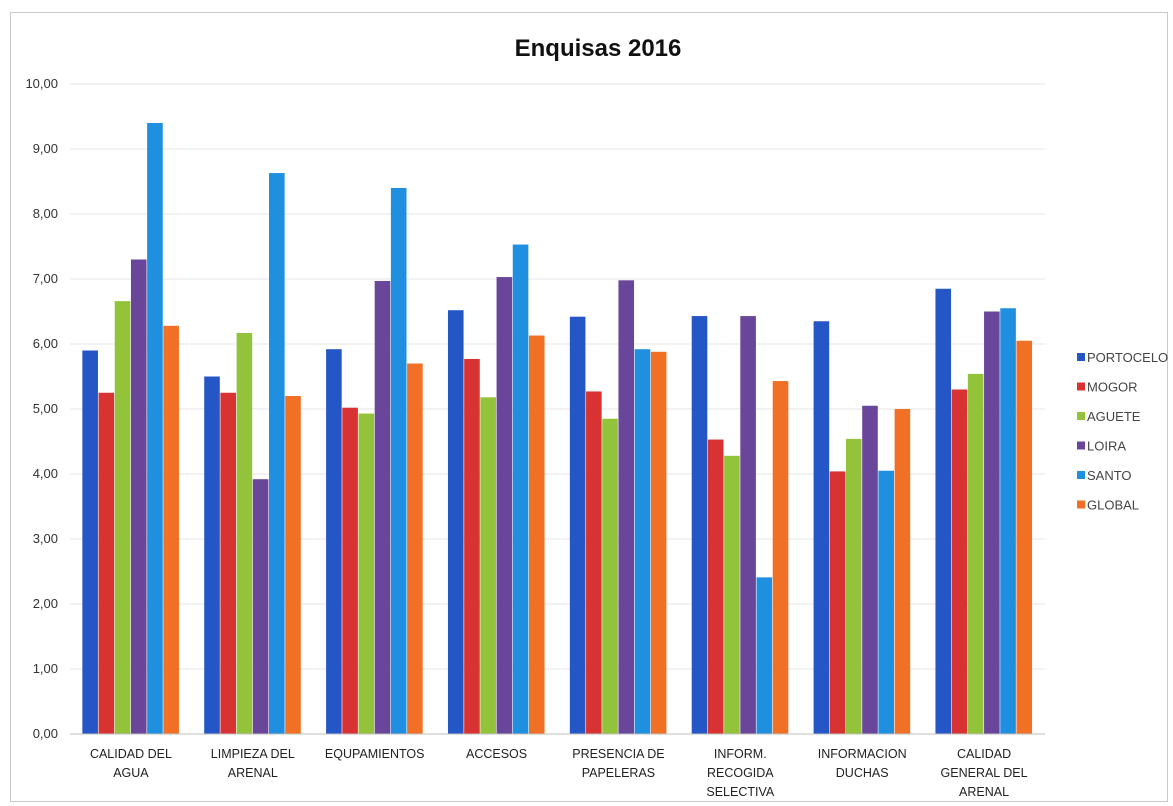 The height and width of the screenshot is (806, 1173). What do you see at coordinates (1081, 386) in the screenshot?
I see `legend-swatch-mogor` at bounding box center [1081, 386].